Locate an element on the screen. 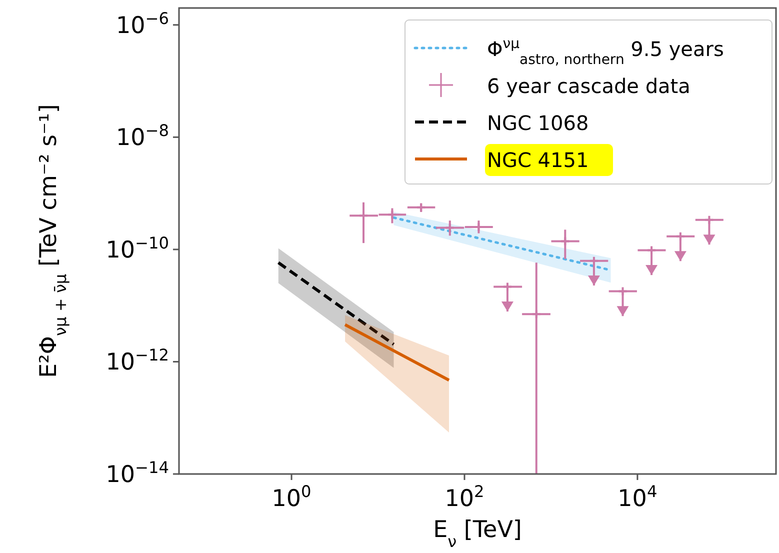 This screenshot has height=553, width=779. y-tick-label: 10$^{−14}$ is located at coordinates (137, 473).